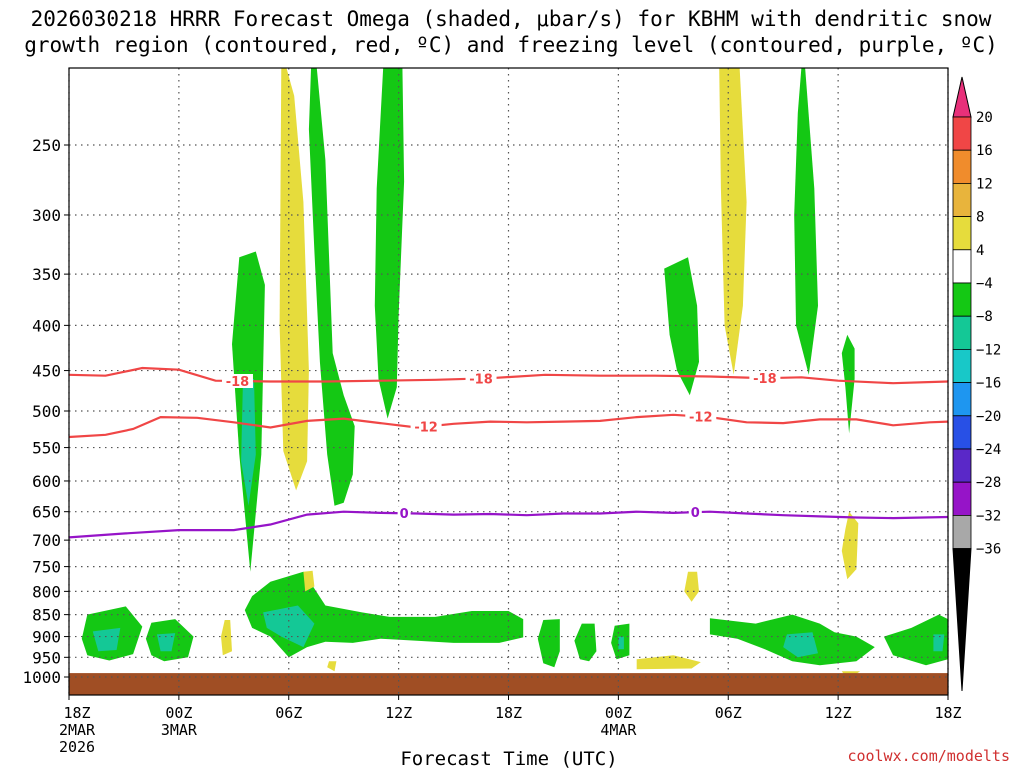  What do you see at coordinates (947, 713) in the screenshot?
I see `x-tick-48-line-0: 18Z` at bounding box center [947, 713].